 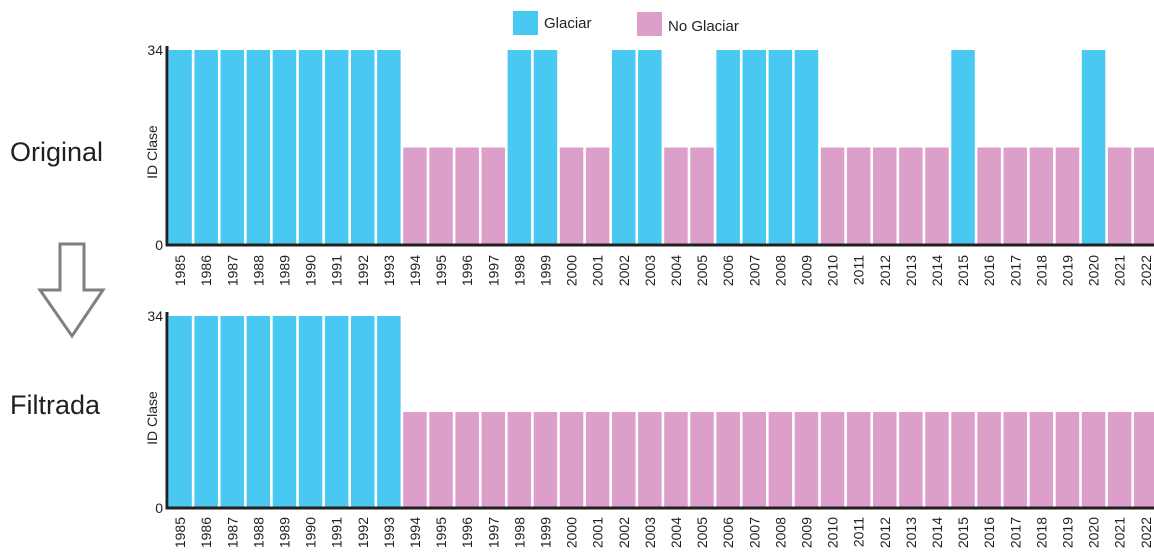 What do you see at coordinates (885, 195) in the screenshot?
I see `bar-2012` at bounding box center [885, 195].